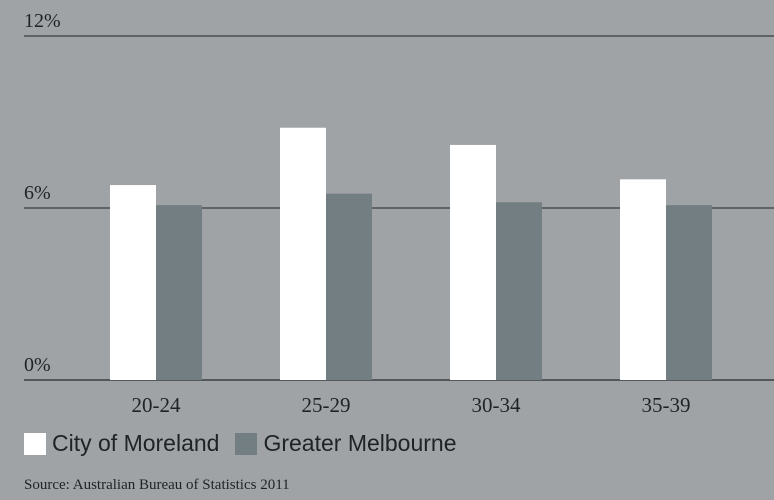  What do you see at coordinates (360, 443) in the screenshot?
I see `legend-label-melbourne: Greater Melbourne` at bounding box center [360, 443].